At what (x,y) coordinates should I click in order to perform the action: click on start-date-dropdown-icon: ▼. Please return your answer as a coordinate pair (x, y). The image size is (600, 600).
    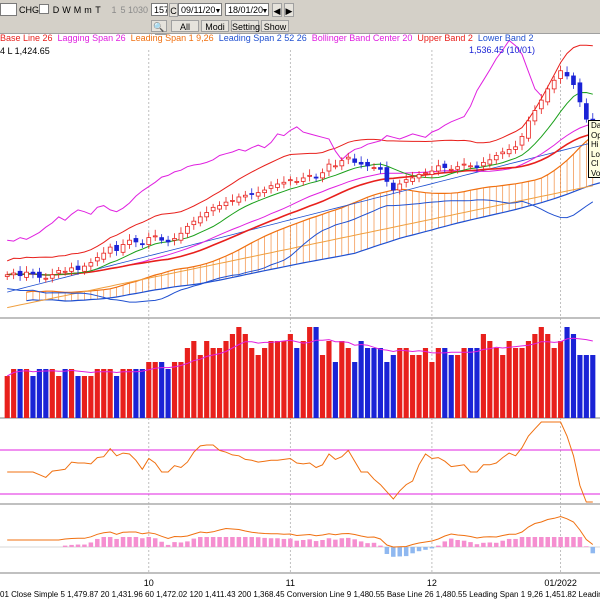
    Looking at the image, I should click on (218, 11).